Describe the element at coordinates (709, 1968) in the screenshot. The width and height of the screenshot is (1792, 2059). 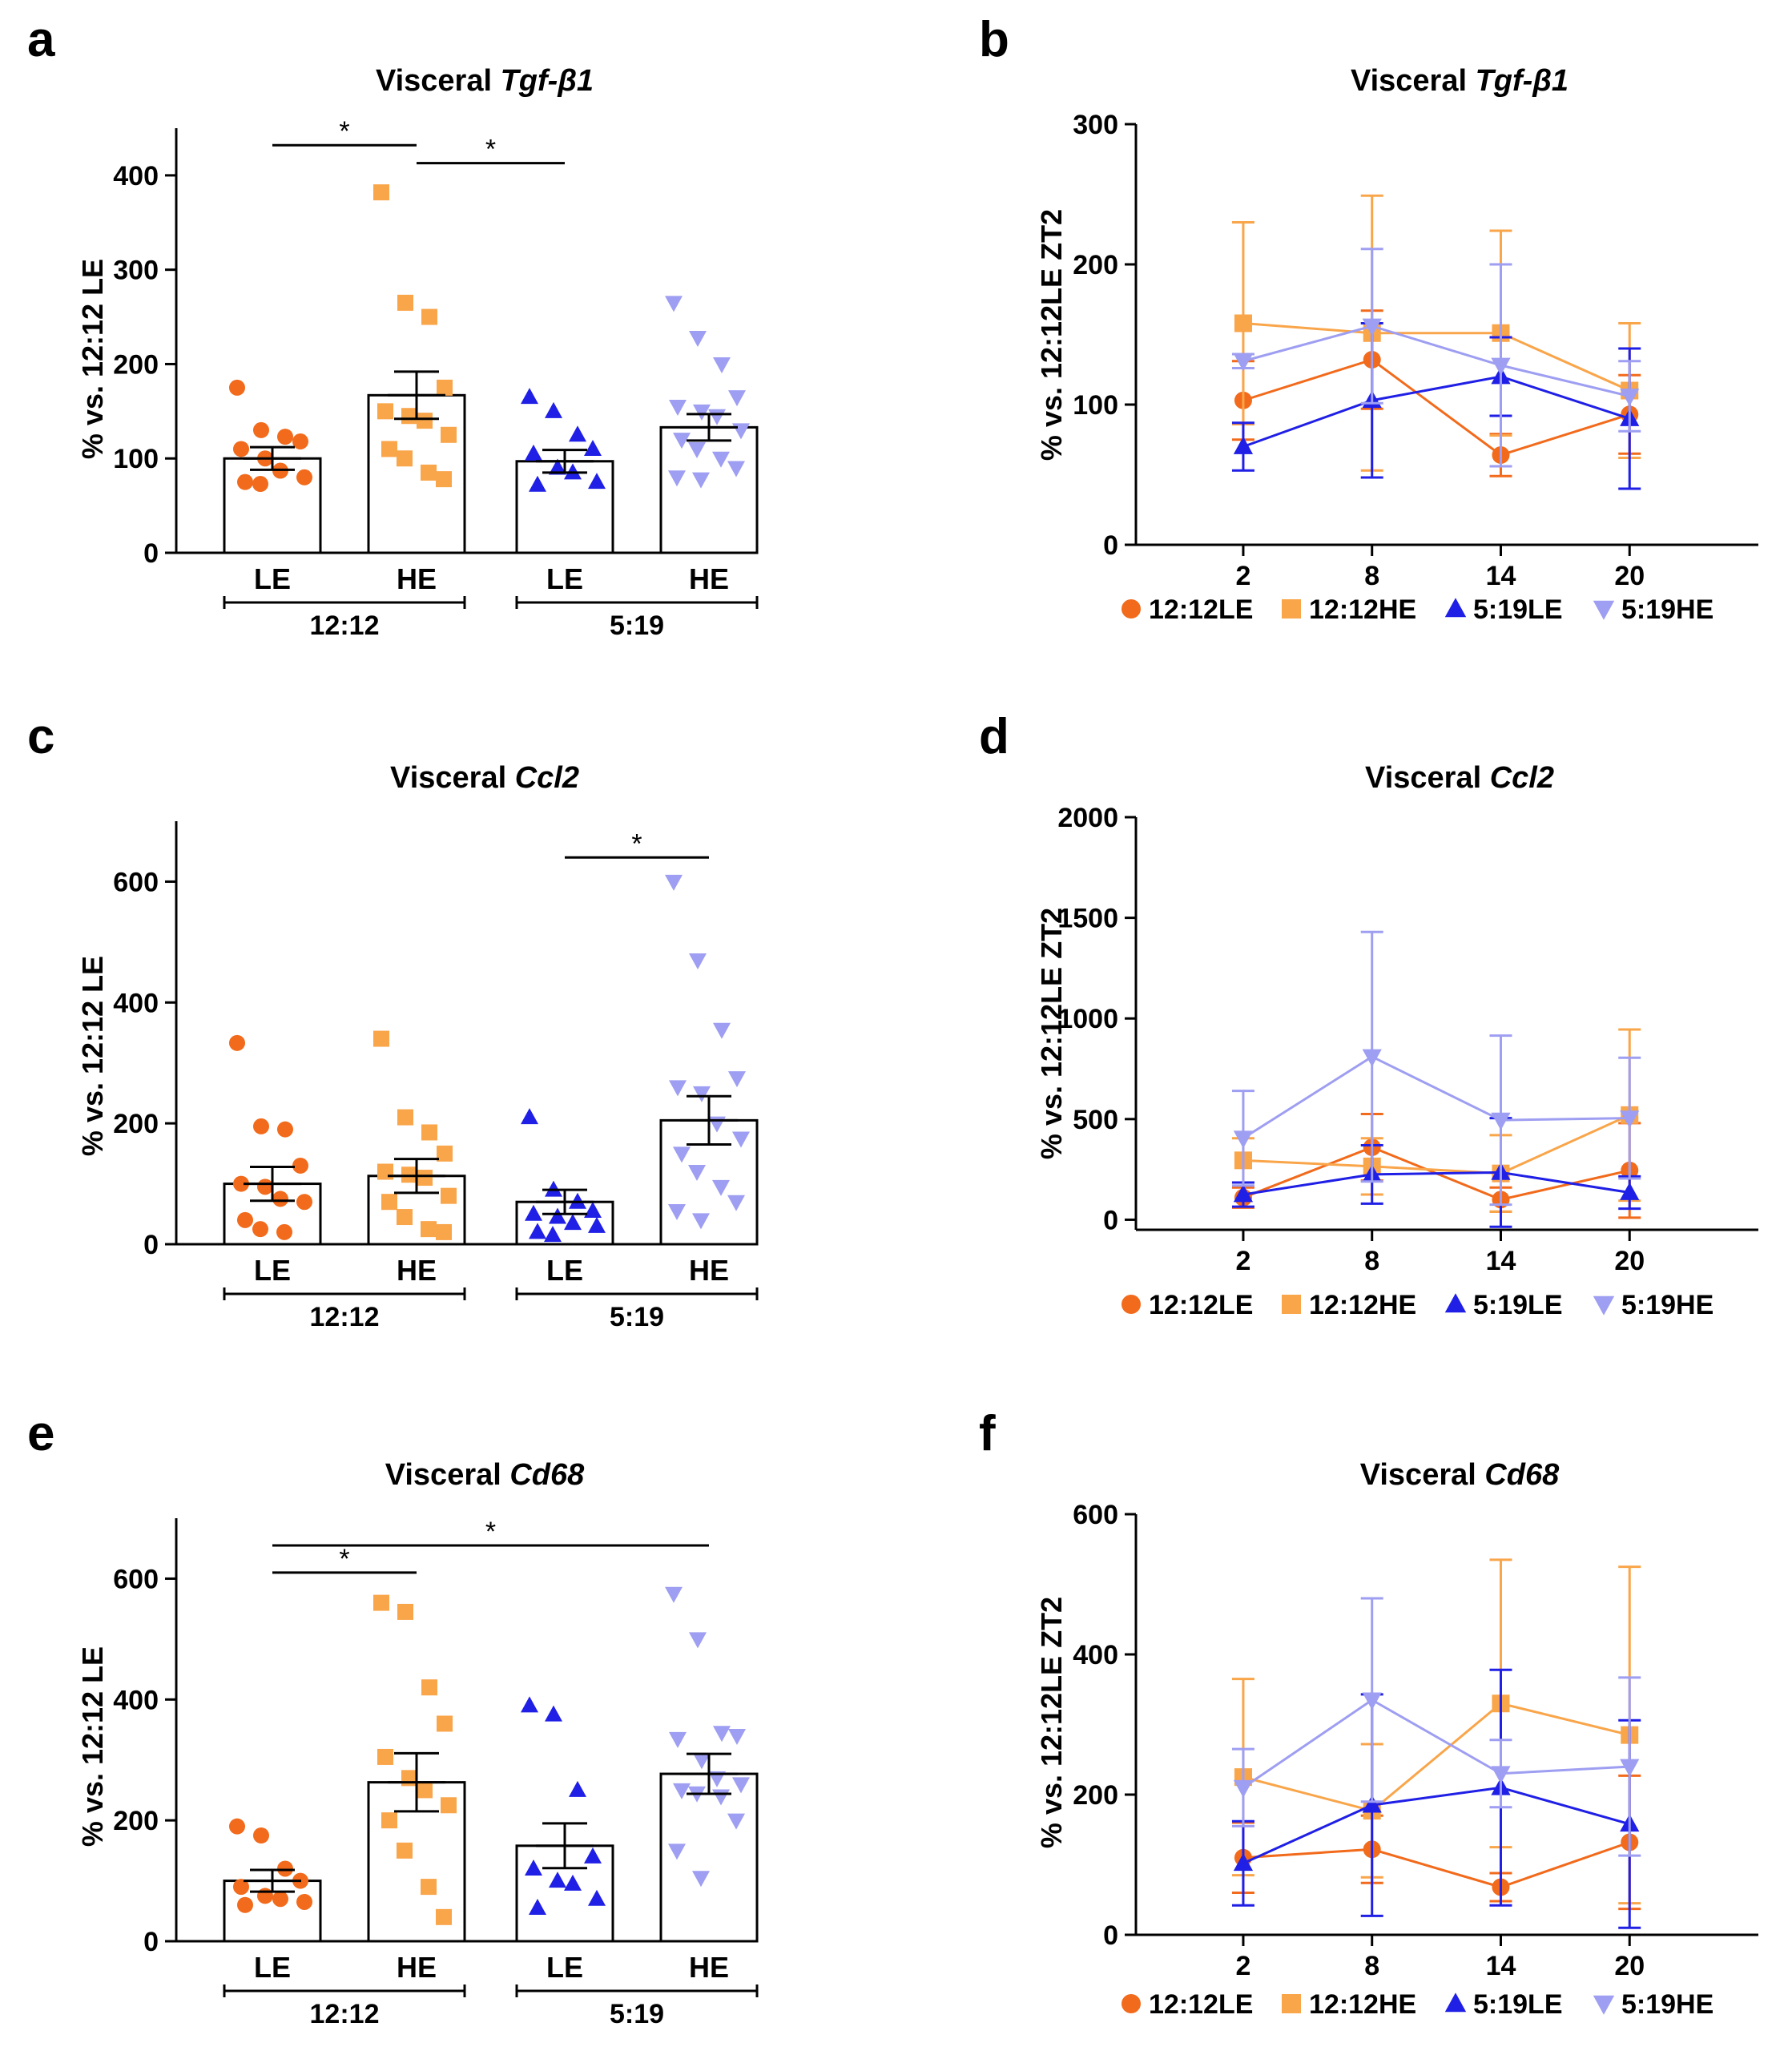
I see `x-tick-label: HE` at that location.